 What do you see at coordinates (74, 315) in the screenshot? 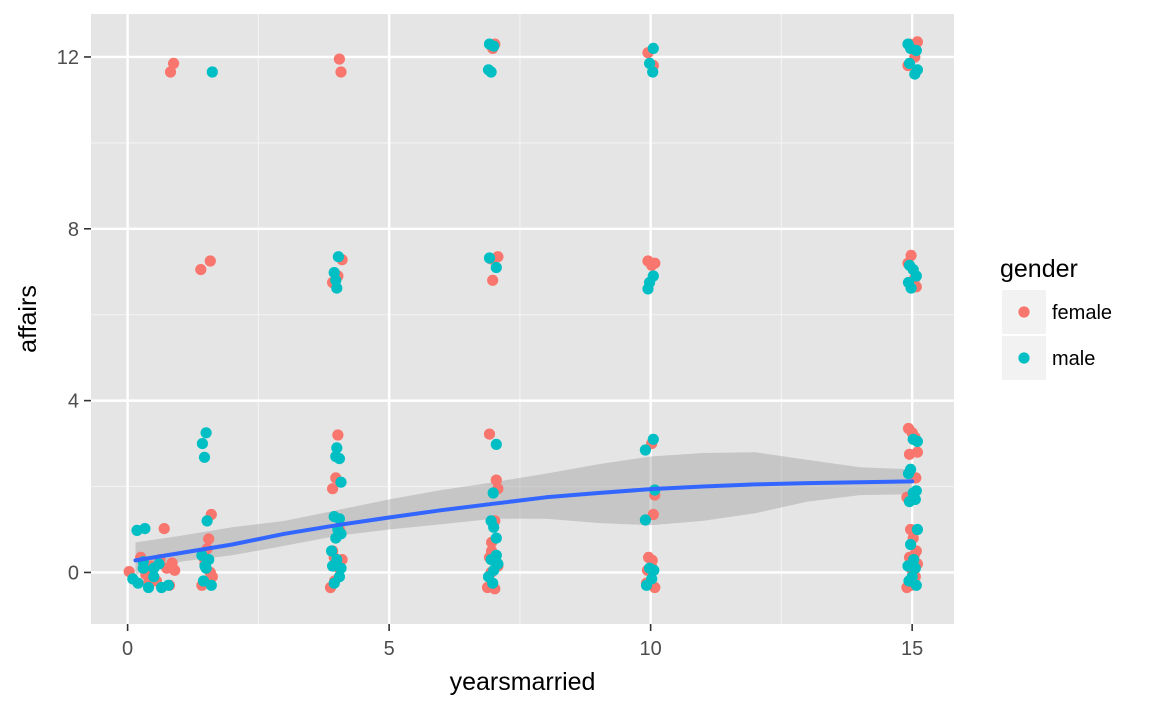
I see `y-axis: 0 4 8 12` at bounding box center [74, 315].